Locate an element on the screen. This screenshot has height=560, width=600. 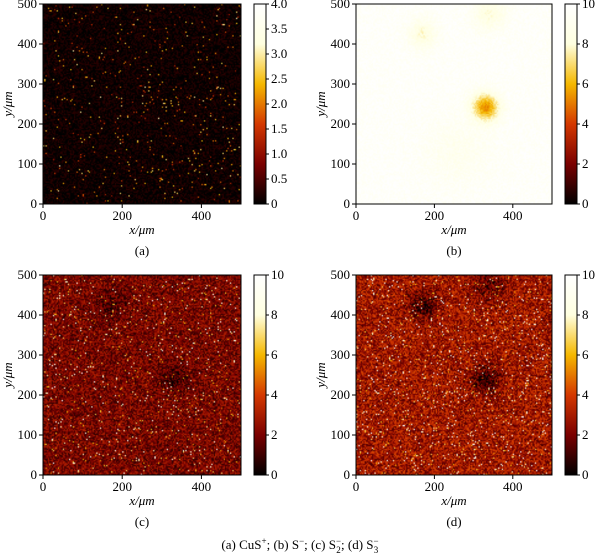
colorbar-tick-label: 3.0 is located at coordinates (279, 53).